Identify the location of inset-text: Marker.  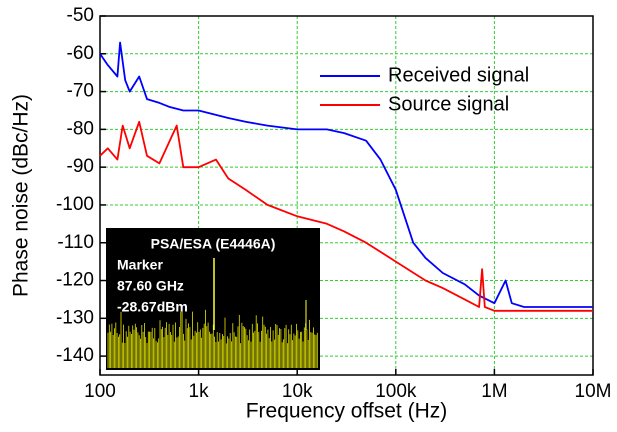
(140, 265).